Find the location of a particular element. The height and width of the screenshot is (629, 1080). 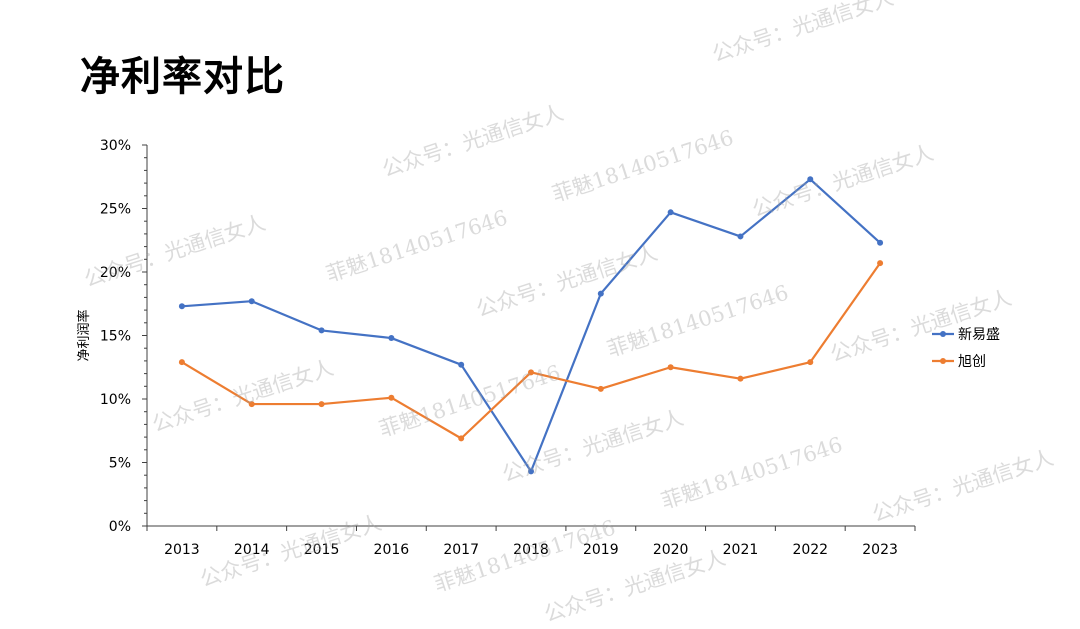

legend-label: 旭创 is located at coordinates (972, 362).